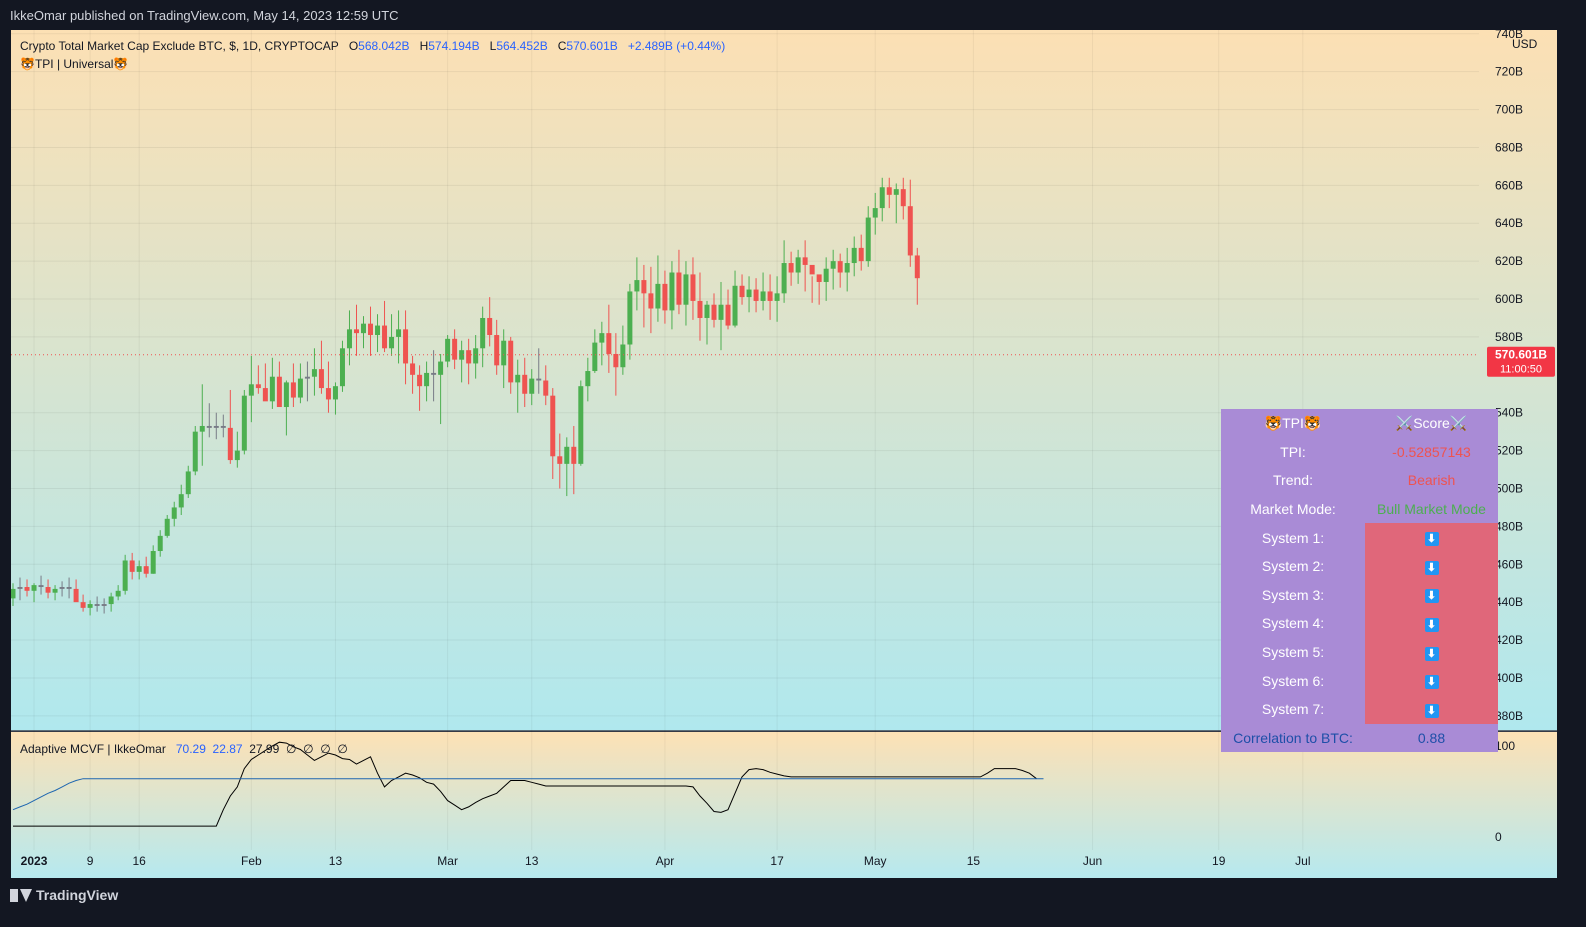 This screenshot has width=1586, height=927. I want to click on tradingview-logo: TradingView, so click(64, 895).